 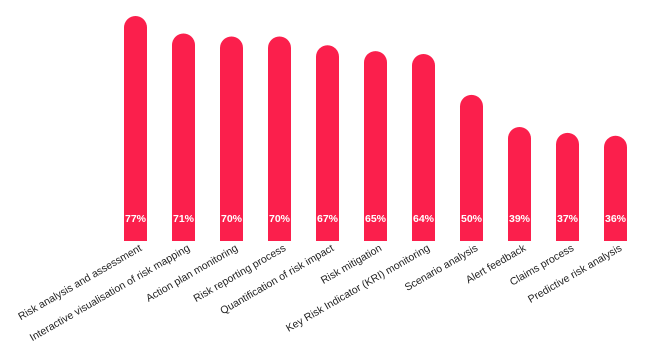 I want to click on bar-value-label: 77%, so click(x=136, y=219).